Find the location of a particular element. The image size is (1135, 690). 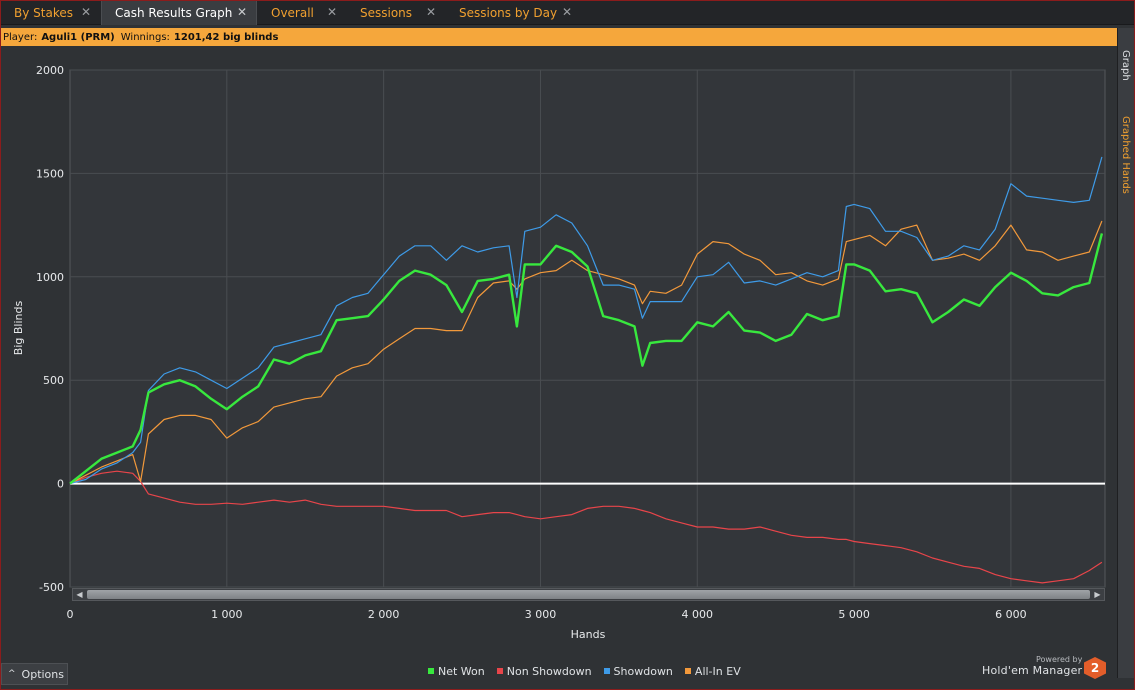

side-tab-graphed-hands: Graphed Hands is located at coordinates (1125, 155).